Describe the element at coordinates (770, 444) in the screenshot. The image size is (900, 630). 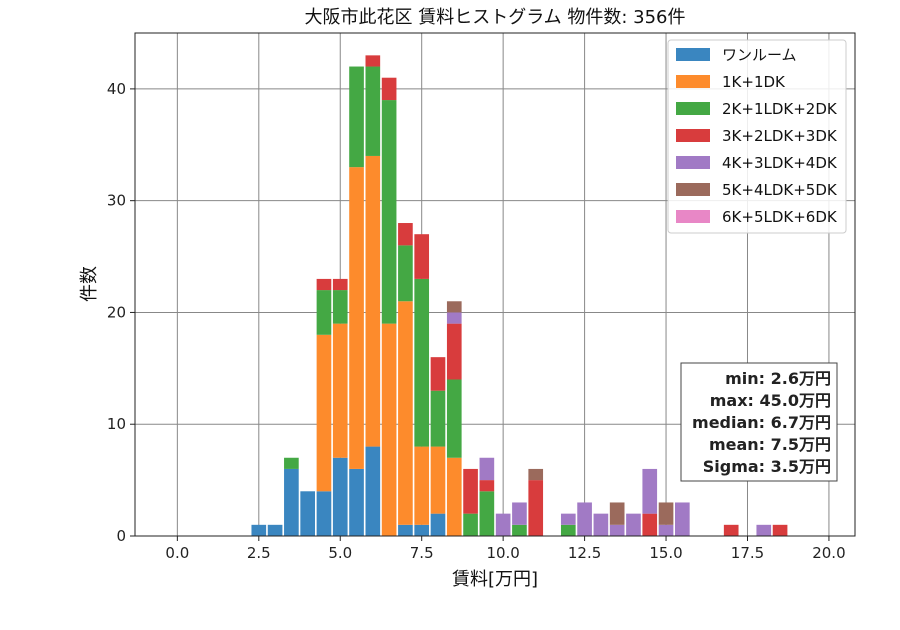
I see `stats-line: mean: 7.5万円` at that location.